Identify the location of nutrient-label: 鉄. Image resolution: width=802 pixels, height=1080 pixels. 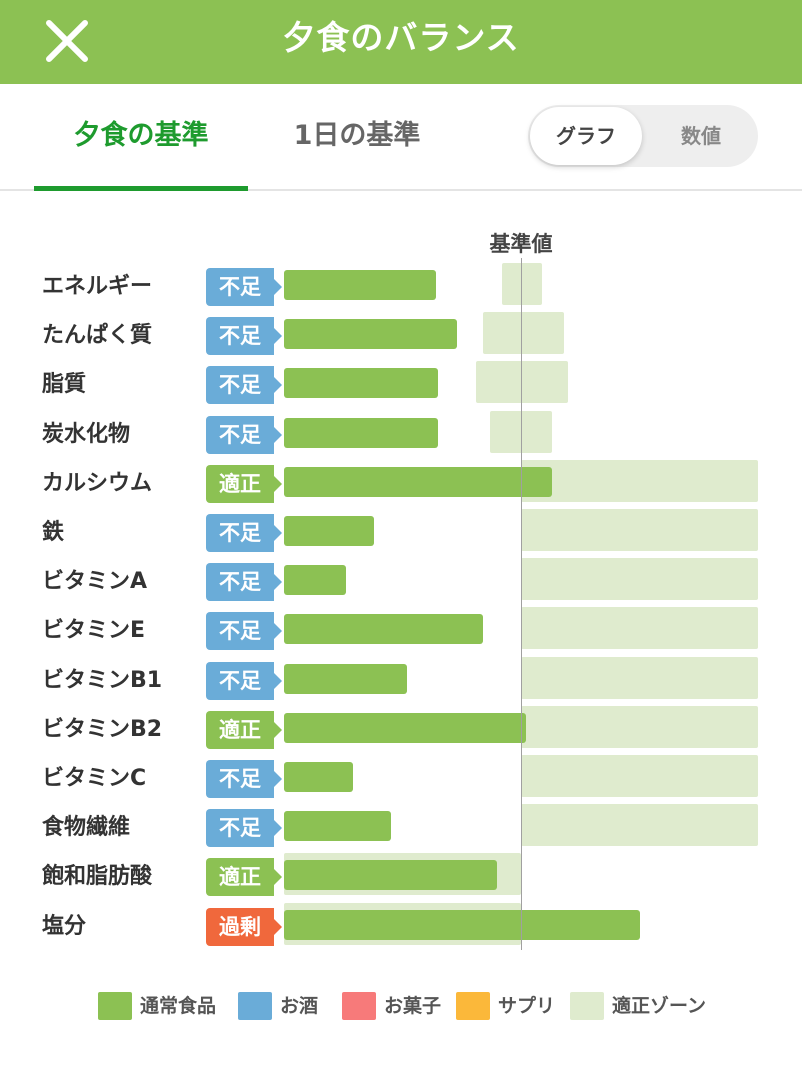
(53, 532).